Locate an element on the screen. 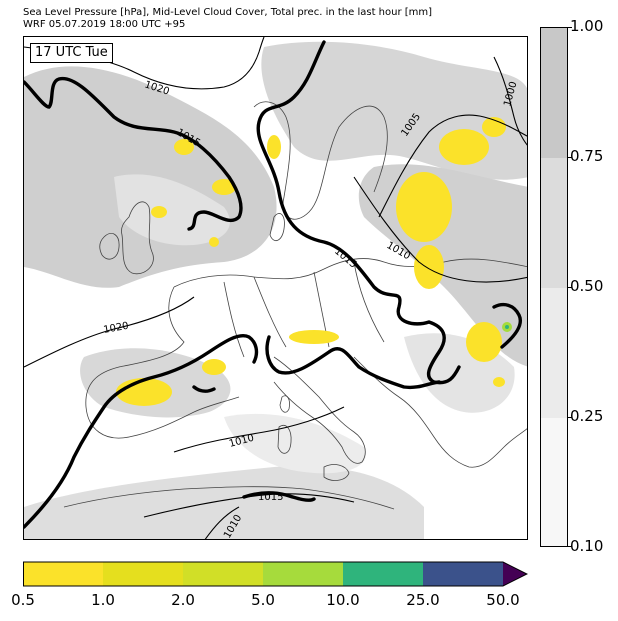 Image resolution: width=618 pixels, height=621 pixels. cloud-cover-colorbar is located at coordinates (554, 287).